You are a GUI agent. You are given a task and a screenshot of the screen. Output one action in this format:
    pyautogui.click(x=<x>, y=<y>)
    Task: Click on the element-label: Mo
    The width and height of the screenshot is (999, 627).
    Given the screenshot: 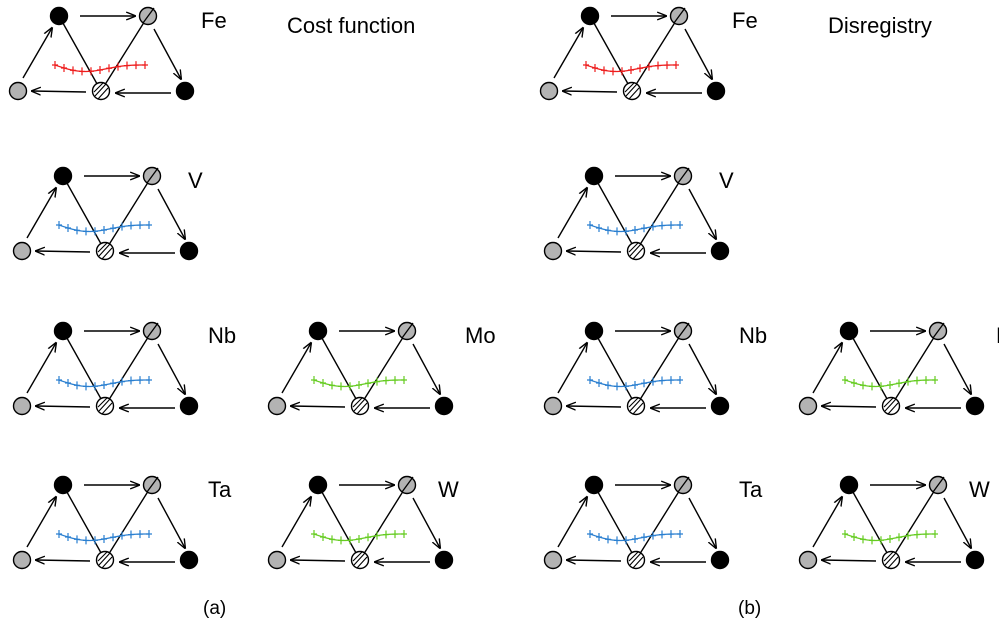 What is the action you would take?
    pyautogui.click(x=997, y=335)
    